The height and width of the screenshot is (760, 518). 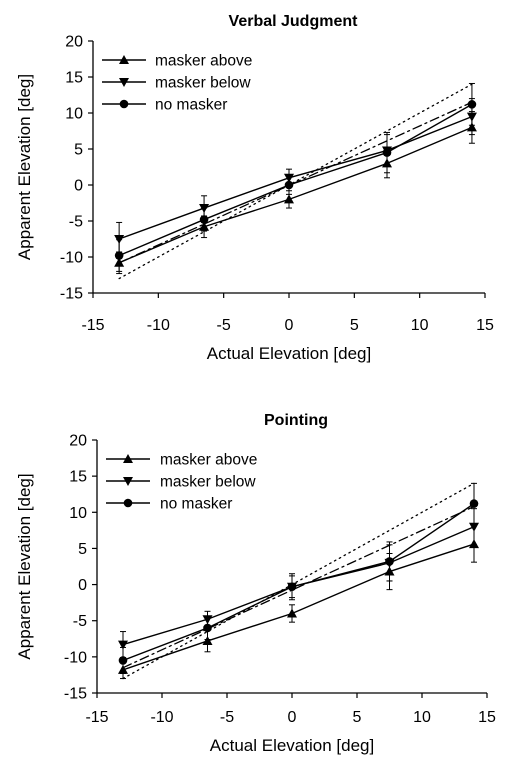 I want to click on chart-title: Pointing, so click(x=296, y=420).